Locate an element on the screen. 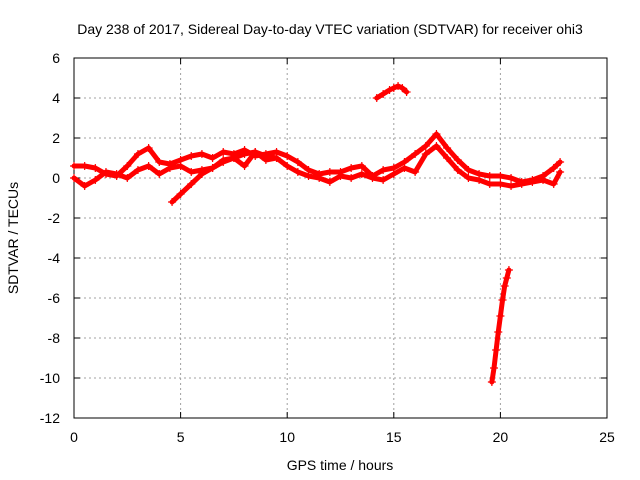 This screenshot has width=640, height=480. y-tick-label: 2 is located at coordinates (56, 138).